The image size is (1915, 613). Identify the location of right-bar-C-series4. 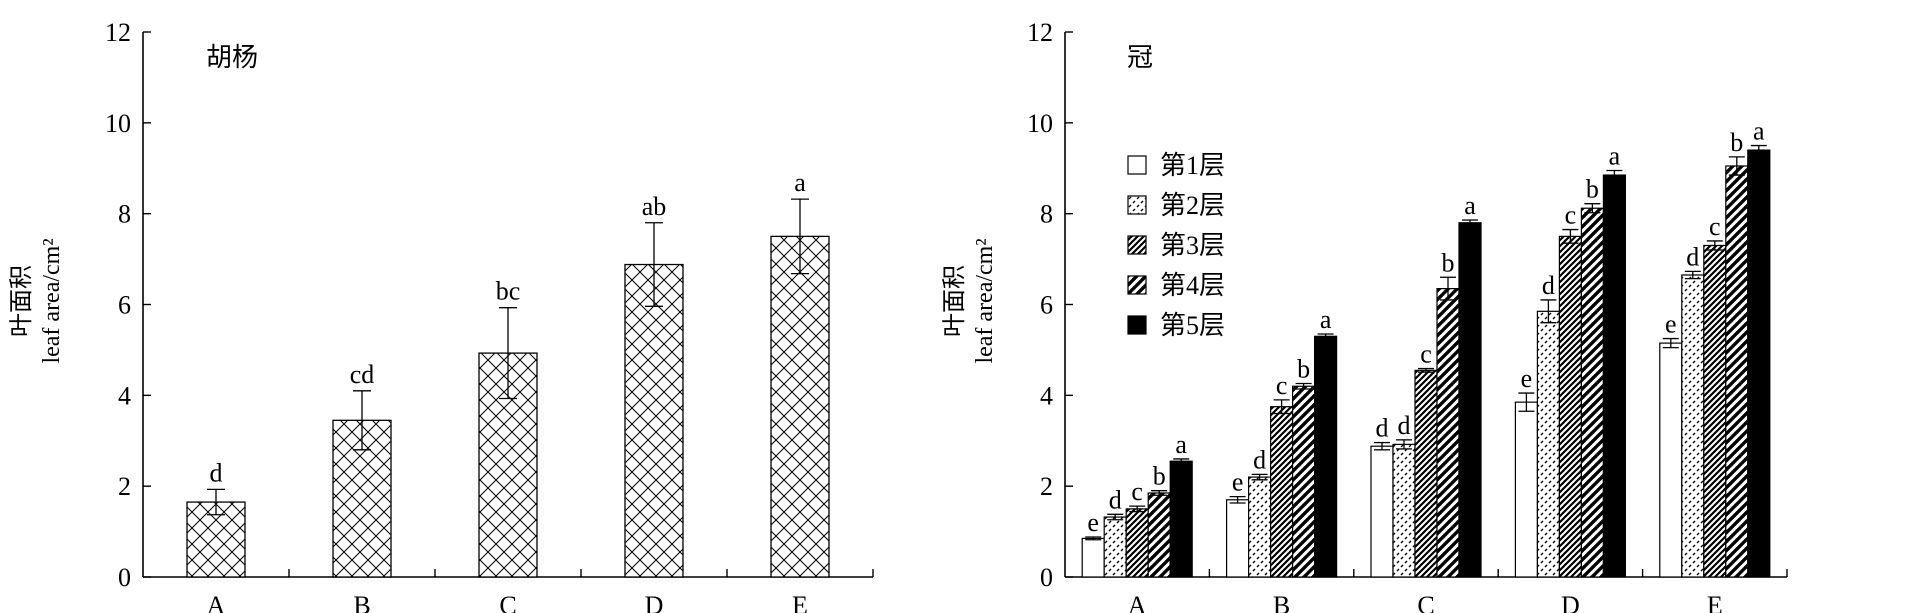
(1448, 433).